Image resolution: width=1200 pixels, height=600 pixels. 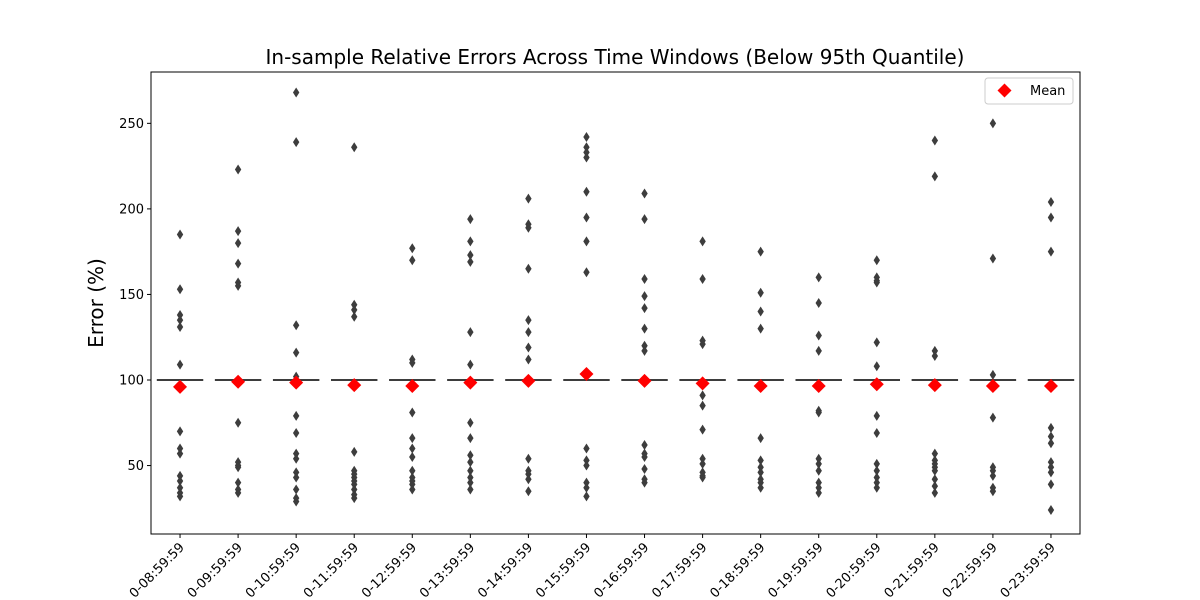 What do you see at coordinates (1029, 91) in the screenshot?
I see `legend: Mean` at bounding box center [1029, 91].